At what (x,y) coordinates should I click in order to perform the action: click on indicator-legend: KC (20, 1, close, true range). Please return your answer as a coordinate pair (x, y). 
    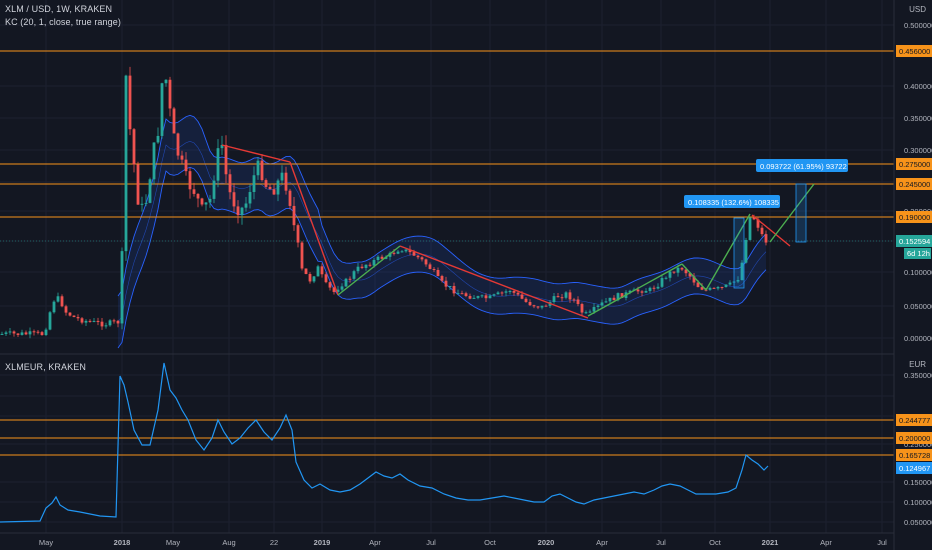
    Looking at the image, I should click on (63, 22).